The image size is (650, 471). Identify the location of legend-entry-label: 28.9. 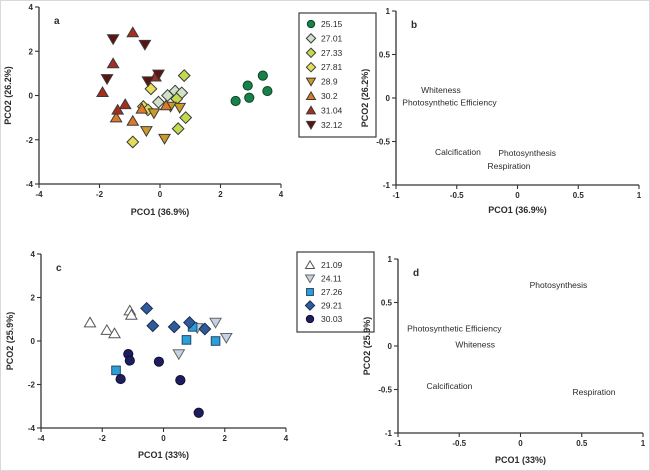
(329, 82).